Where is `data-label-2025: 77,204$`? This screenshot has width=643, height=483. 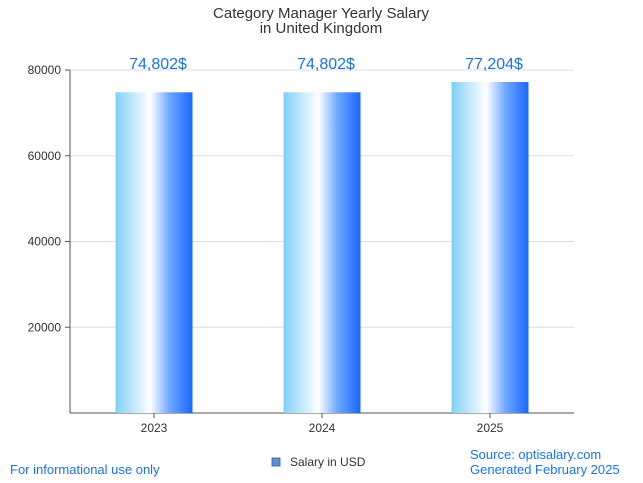 data-label-2025: 77,204$ is located at coordinates (494, 64).